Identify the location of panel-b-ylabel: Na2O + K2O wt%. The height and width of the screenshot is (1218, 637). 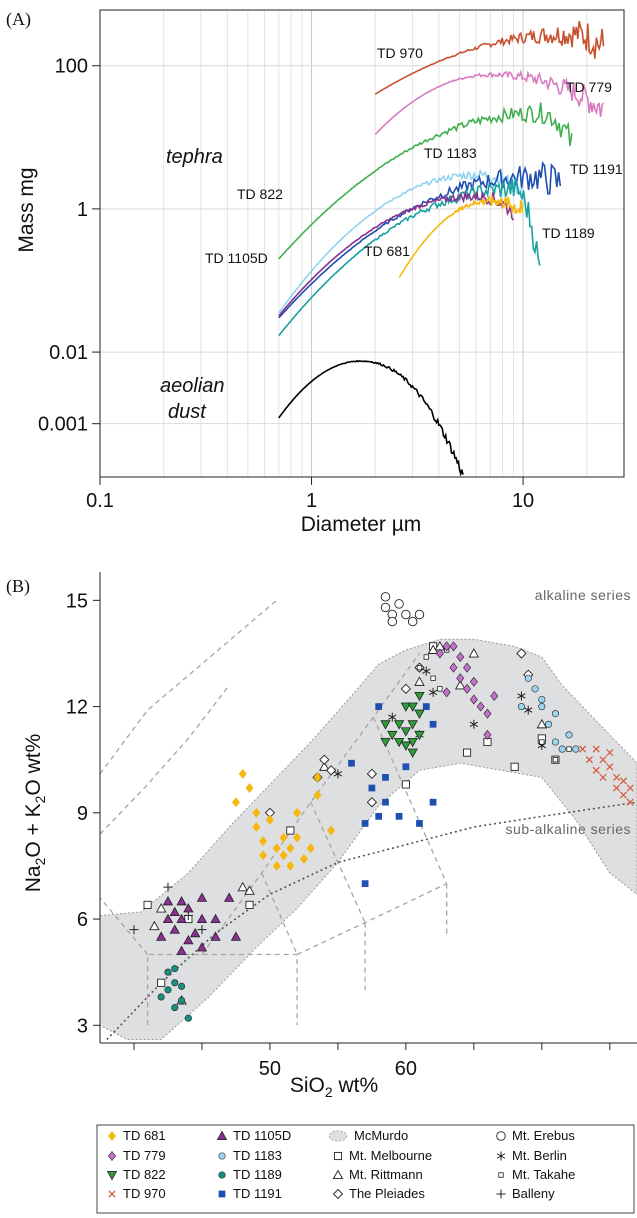
(35, 813).